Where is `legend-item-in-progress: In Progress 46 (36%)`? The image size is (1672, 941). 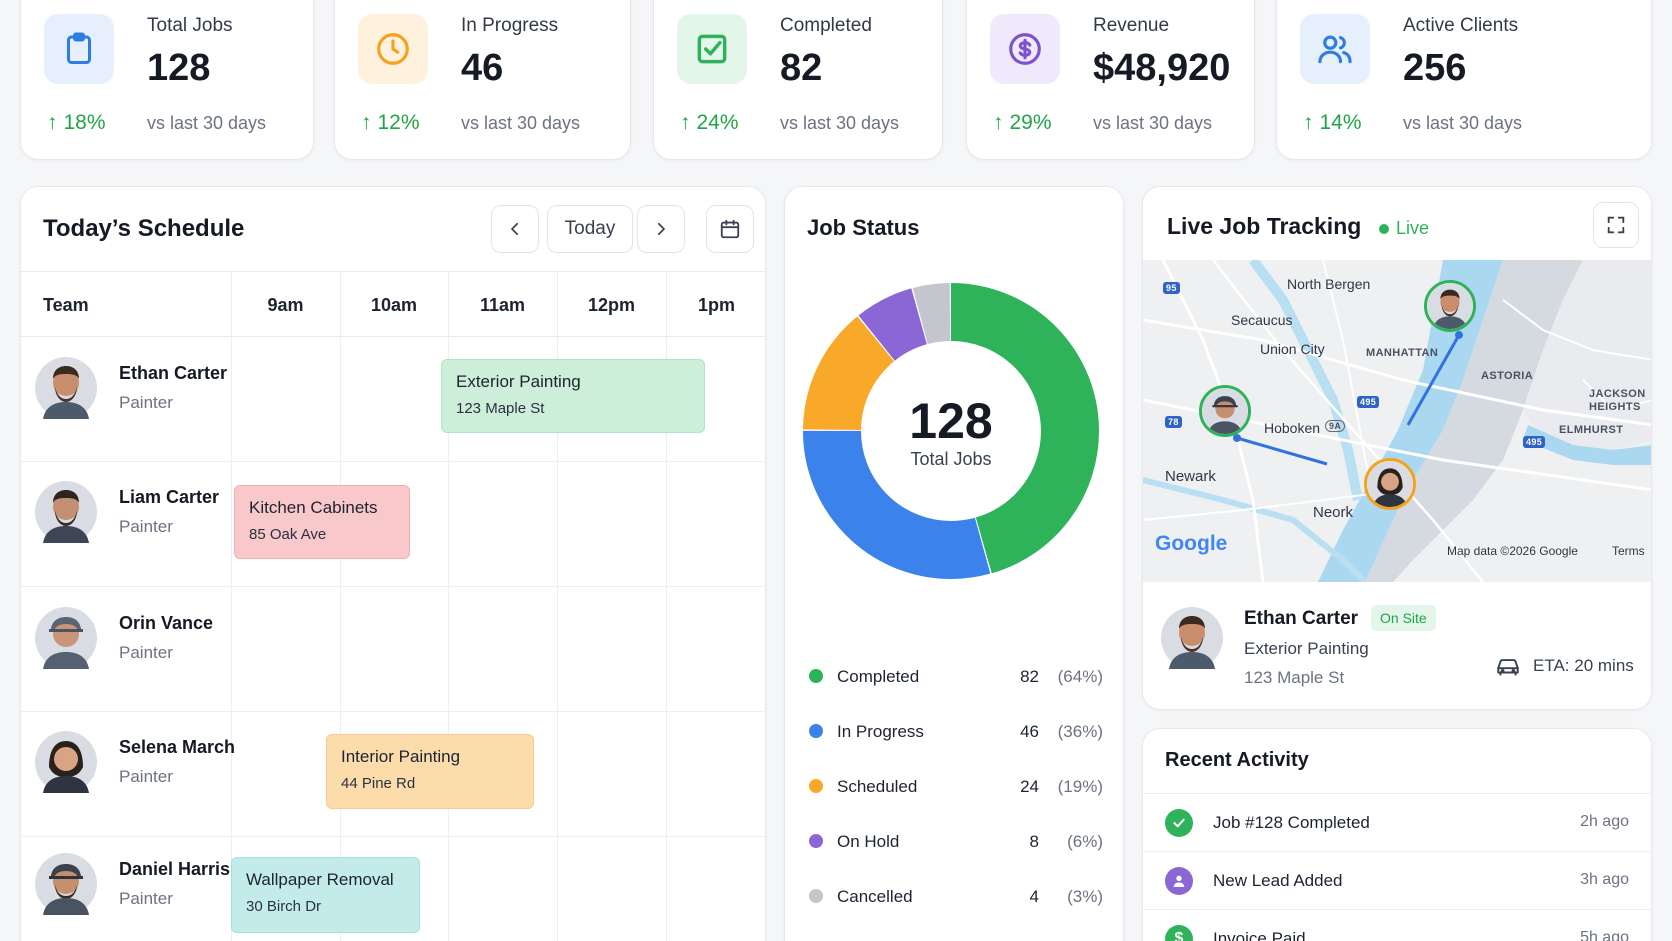 legend-item-in-progress: In Progress 46 (36%) is located at coordinates (955, 731).